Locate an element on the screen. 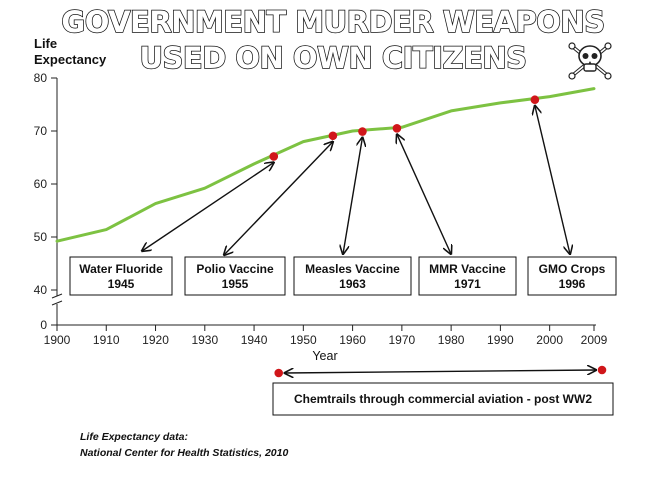 The height and width of the screenshot is (480, 660). annotation-year: 1963 is located at coordinates (352, 284).